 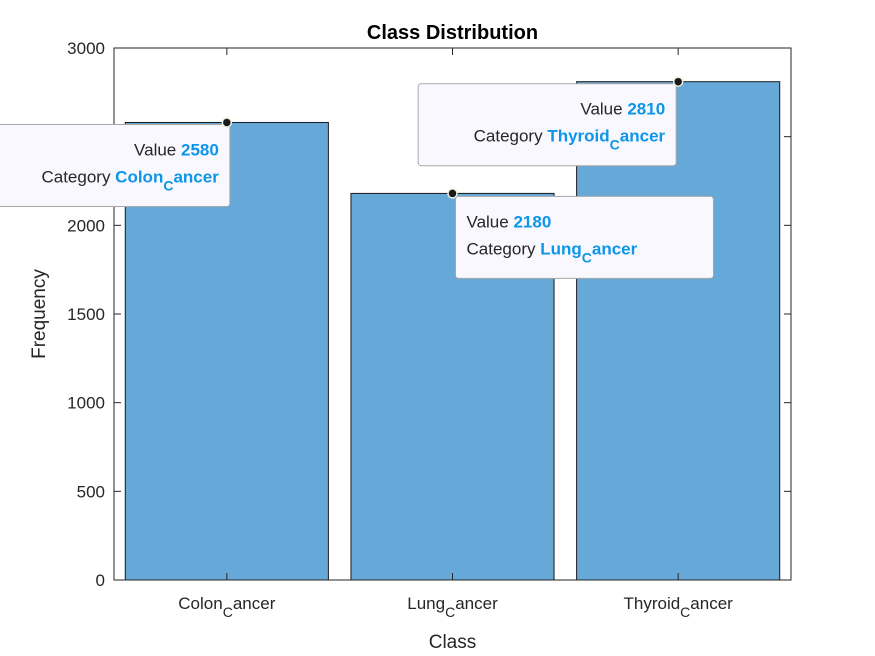 I want to click on y-axis-label: Frequency, so click(x=39, y=314).